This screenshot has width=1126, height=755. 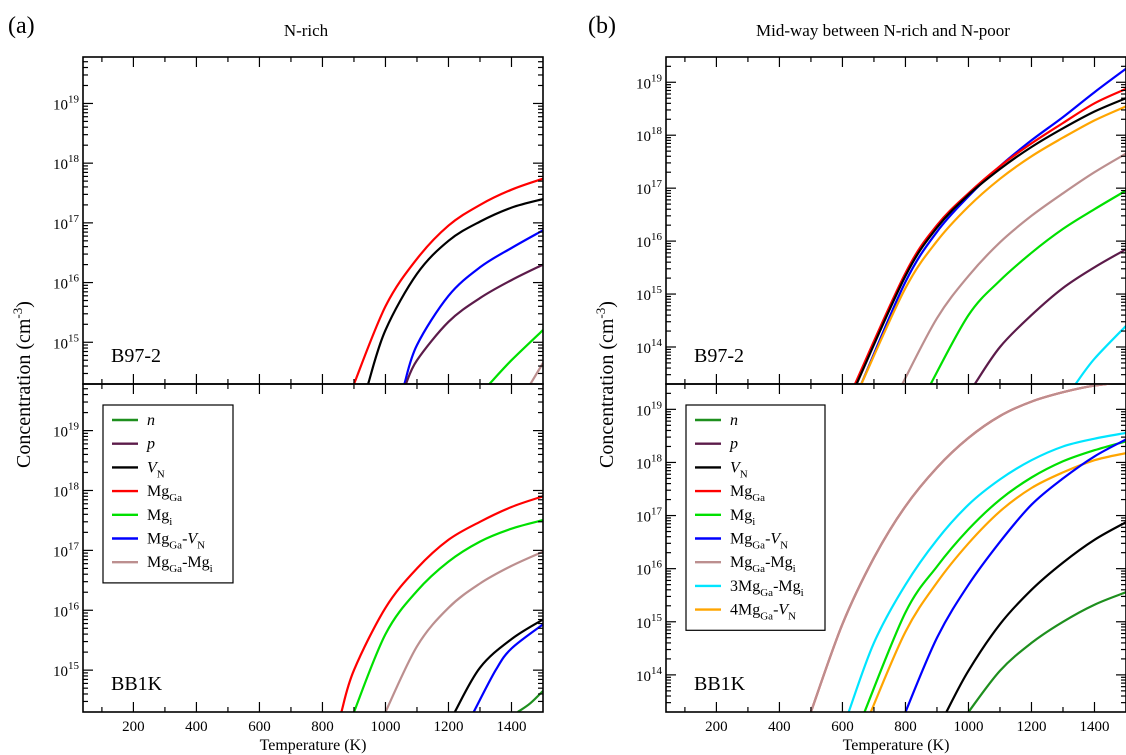 I want to click on y-axis-label-a: Concentration (cm-3), so click(x=22, y=384).